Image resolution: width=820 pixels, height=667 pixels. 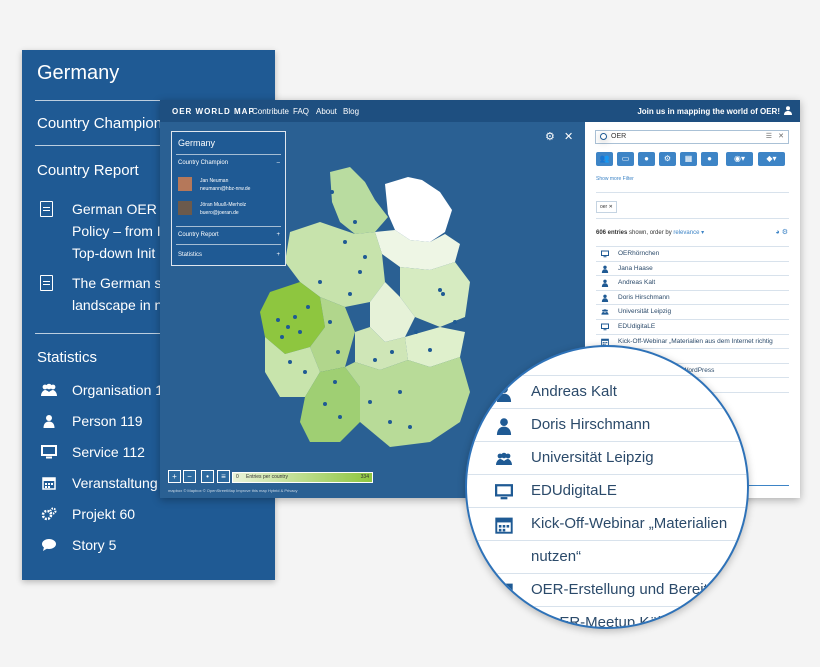 What do you see at coordinates (301, 111) in the screenshot?
I see `nav-faq: FAQ` at bounding box center [301, 111].